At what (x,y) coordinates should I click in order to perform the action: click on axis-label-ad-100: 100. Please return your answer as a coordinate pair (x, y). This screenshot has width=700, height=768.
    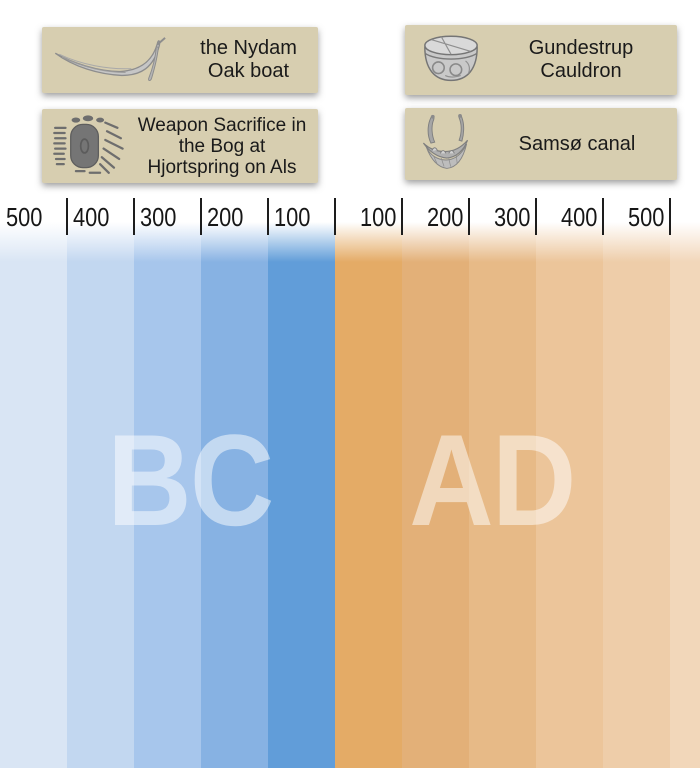
    Looking at the image, I should click on (377, 217).